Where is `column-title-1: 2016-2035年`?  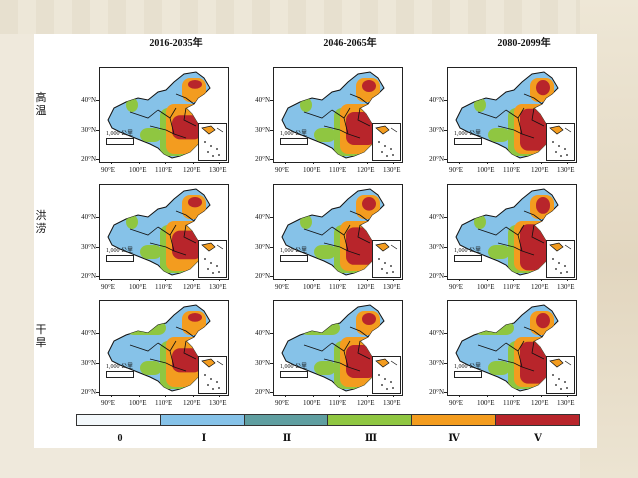 column-title-1: 2016-2035年 is located at coordinates (176, 43).